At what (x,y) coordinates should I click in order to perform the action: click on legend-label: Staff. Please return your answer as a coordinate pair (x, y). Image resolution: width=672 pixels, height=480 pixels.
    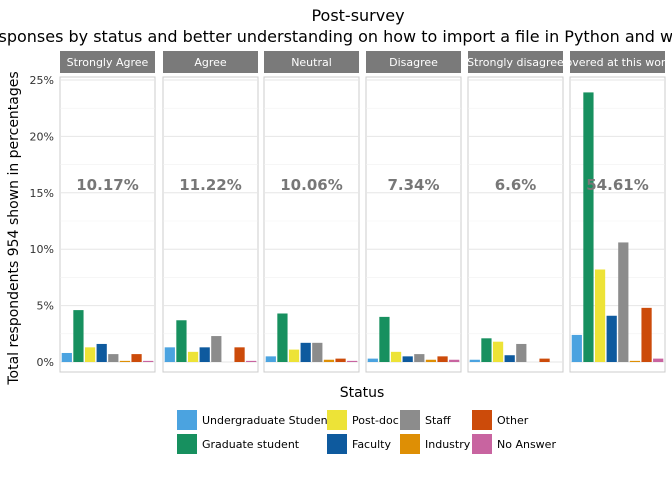
    Looking at the image, I should click on (438, 420).